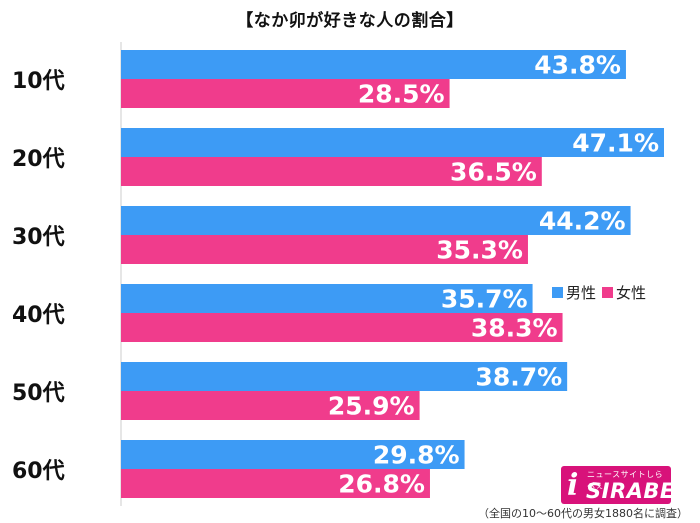 The image size is (700, 523). What do you see at coordinates (581, 293) in the screenshot?
I see `legend-label-male: 男性` at bounding box center [581, 293].